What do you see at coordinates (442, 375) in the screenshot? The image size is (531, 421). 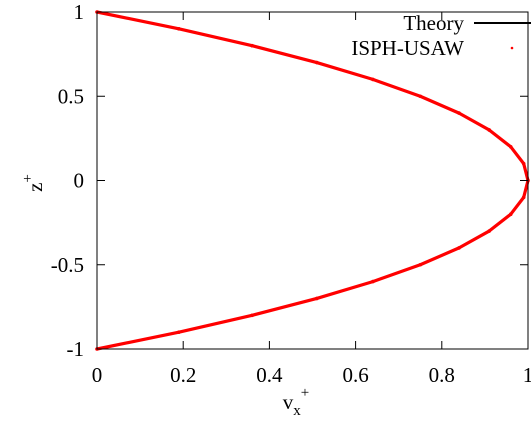 I see `x-tick-label: 0.8` at bounding box center [442, 375].